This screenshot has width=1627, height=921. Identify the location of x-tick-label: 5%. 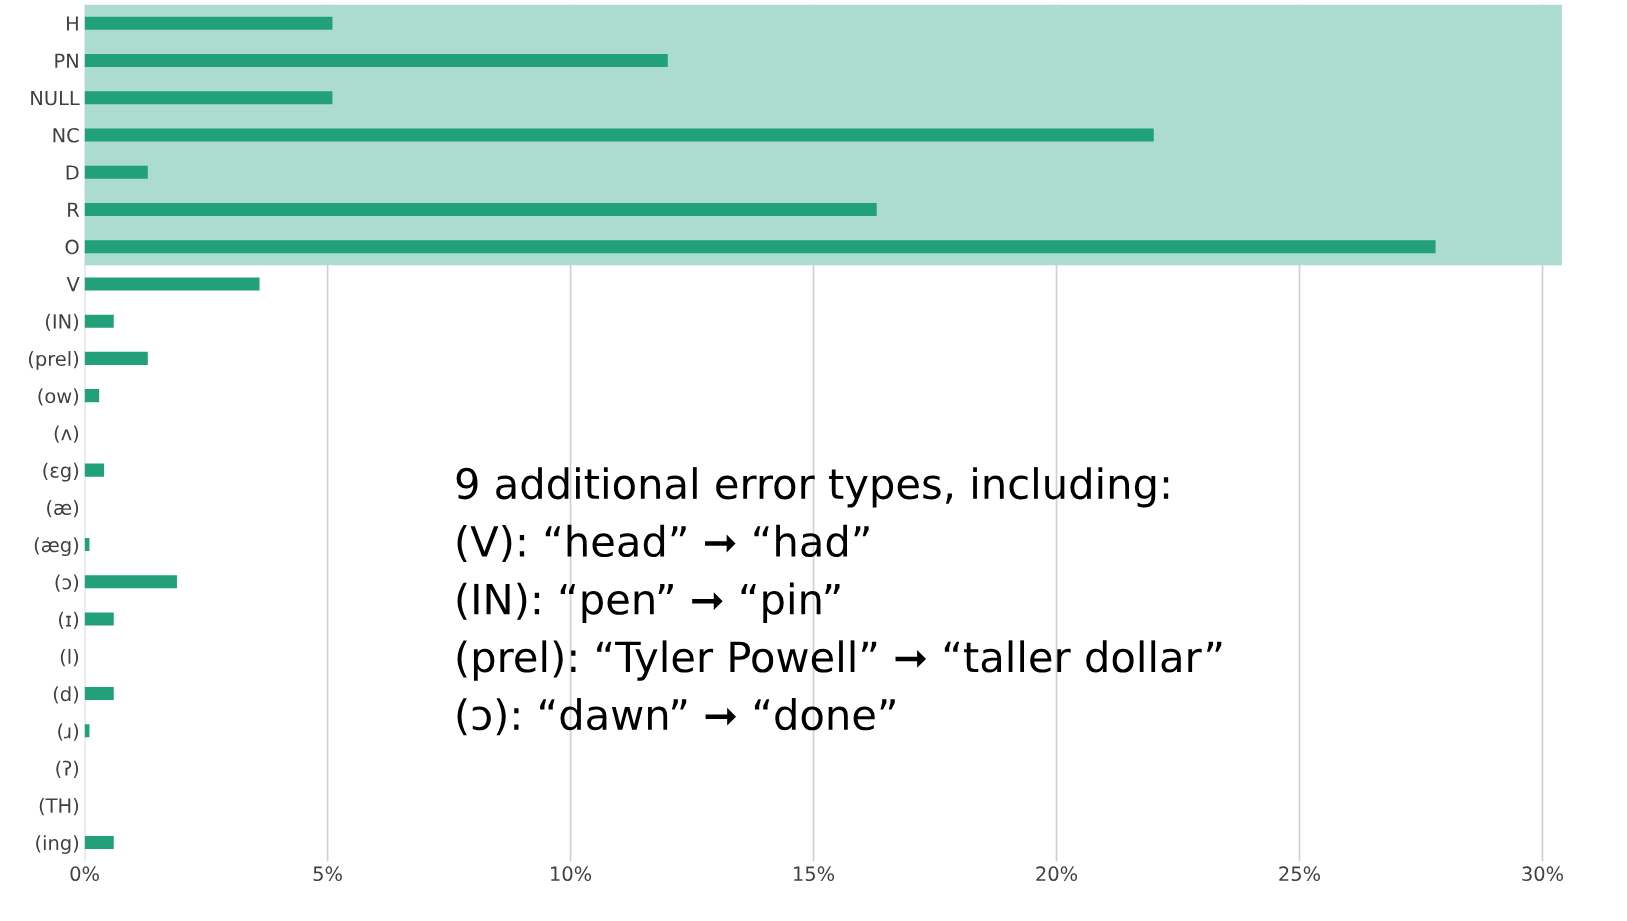
(327, 874).